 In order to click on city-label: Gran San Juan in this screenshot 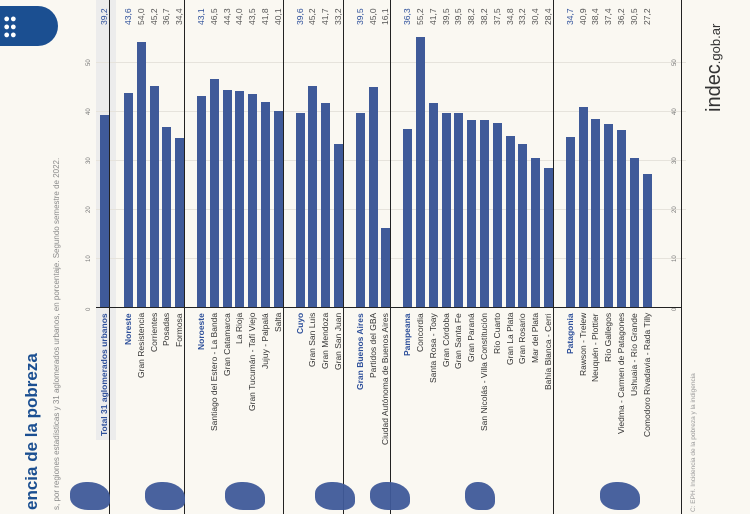, I will do `click(338, 342)`.